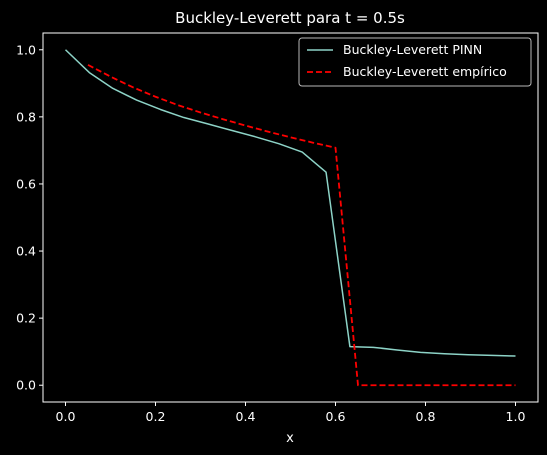 The width and height of the screenshot is (547, 455). I want to click on y-tick-label: 0.2, so click(26, 318).